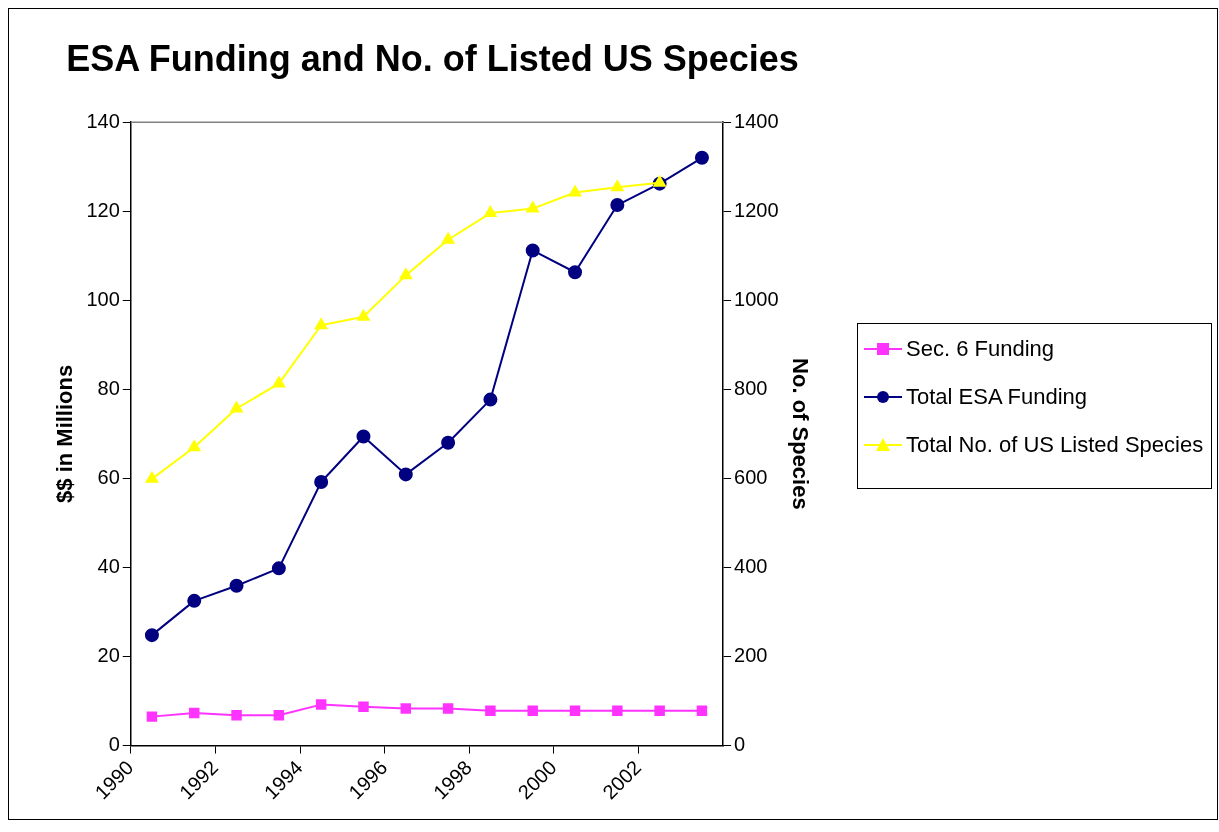  I want to click on y2-tick-label: 200, so click(751, 655).